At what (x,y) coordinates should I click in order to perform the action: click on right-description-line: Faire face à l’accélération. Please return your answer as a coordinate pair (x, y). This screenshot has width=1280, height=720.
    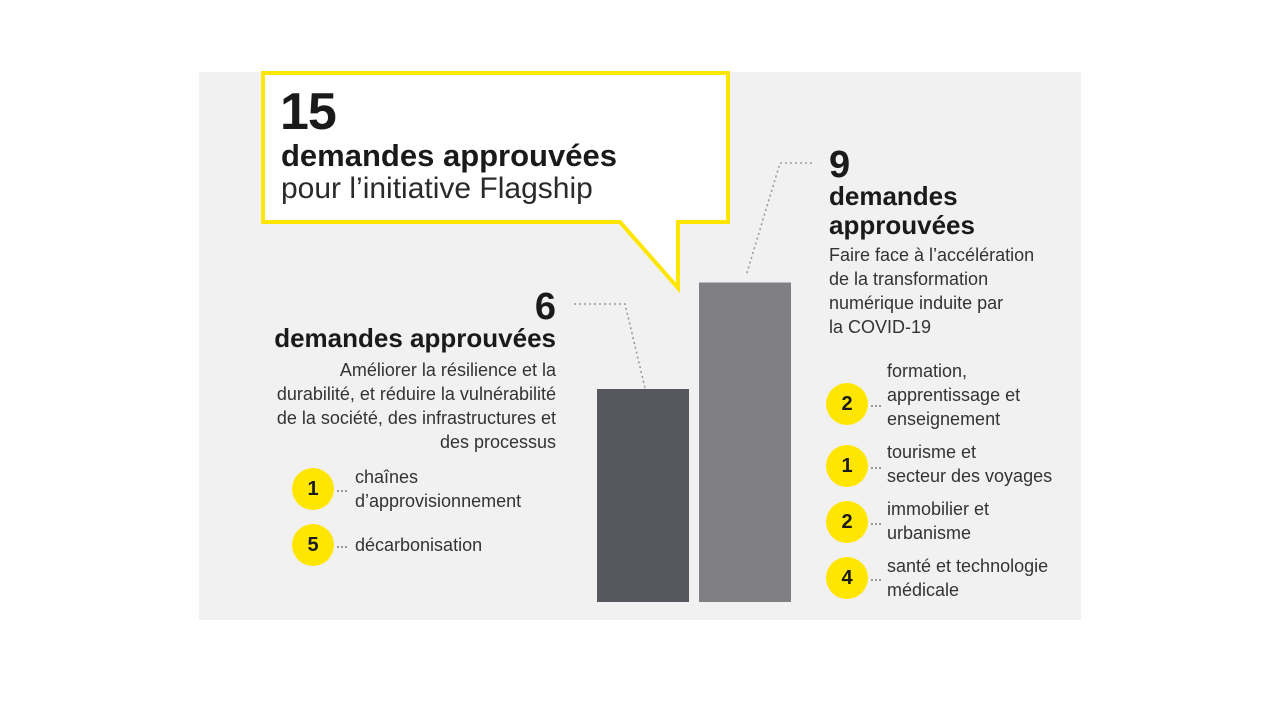
    Looking at the image, I should click on (932, 255).